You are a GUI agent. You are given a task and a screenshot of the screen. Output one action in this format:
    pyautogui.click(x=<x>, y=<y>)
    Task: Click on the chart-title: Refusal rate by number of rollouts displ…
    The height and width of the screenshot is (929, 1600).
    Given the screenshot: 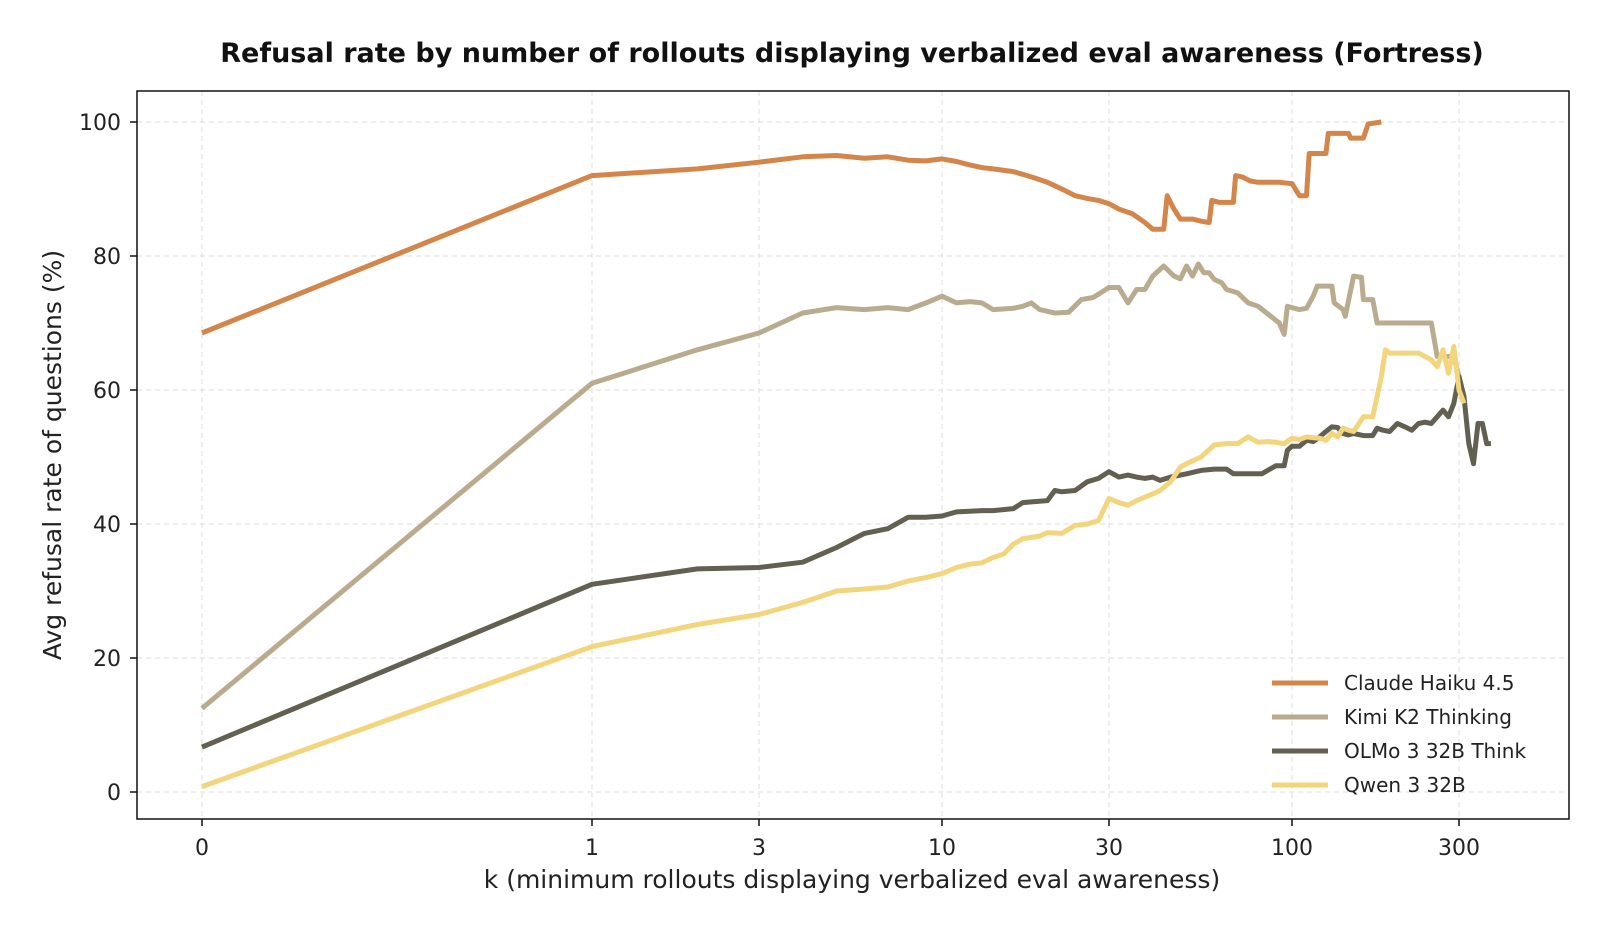 What is the action you would take?
    pyautogui.click(x=852, y=53)
    